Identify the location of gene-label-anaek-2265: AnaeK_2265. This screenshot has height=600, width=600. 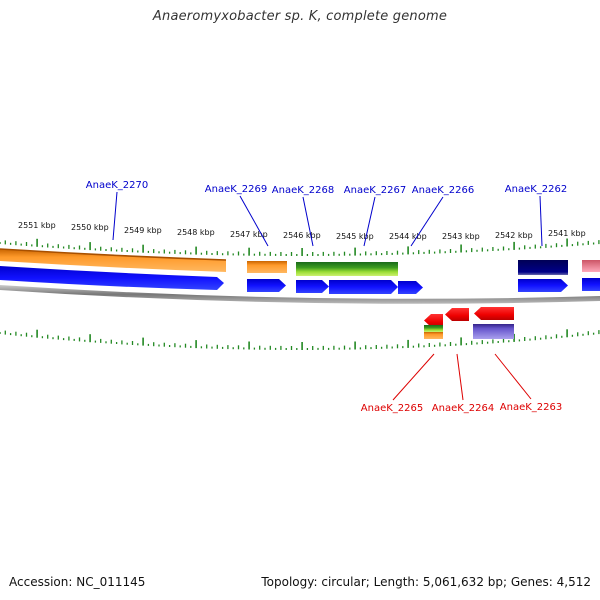
(392, 408).